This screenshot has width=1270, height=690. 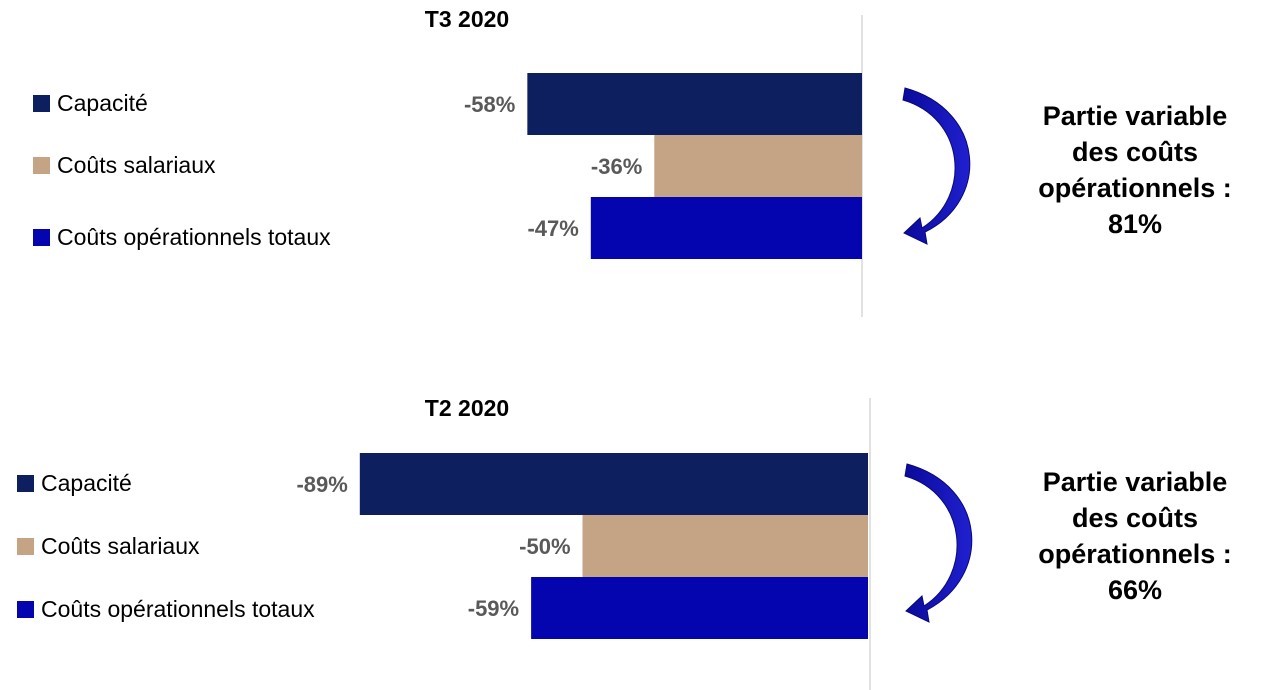 What do you see at coordinates (489, 104) in the screenshot?
I see `data-label: -58%` at bounding box center [489, 104].